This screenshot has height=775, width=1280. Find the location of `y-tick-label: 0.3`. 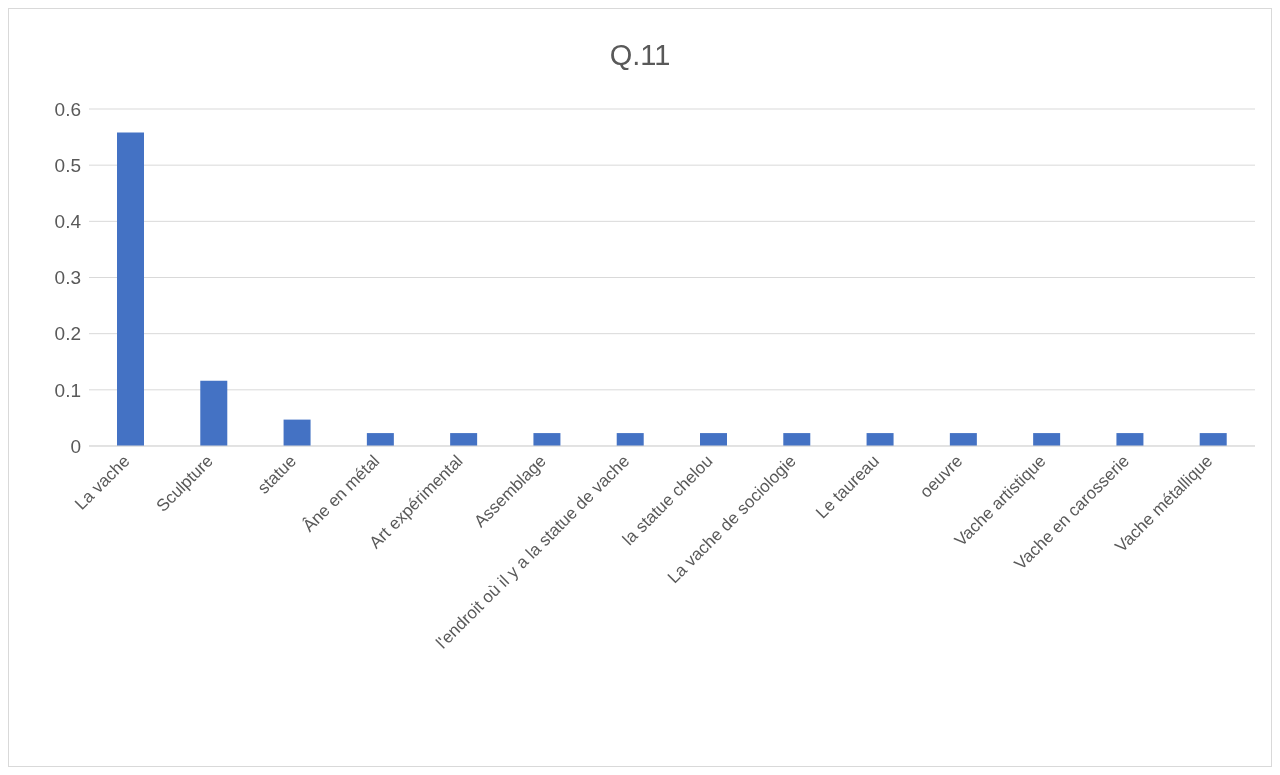

y-tick-label: 0.3 is located at coordinates (67, 278).